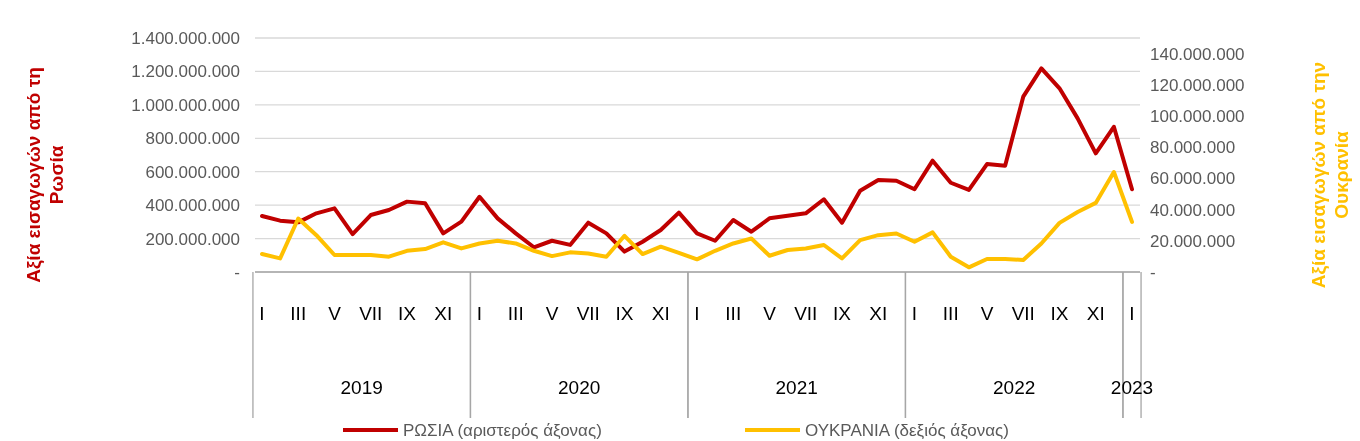 The image size is (1360, 441). Describe the element at coordinates (1193, 179) in the screenshot. I see `y2-tick-label: 60.000.000` at that location.